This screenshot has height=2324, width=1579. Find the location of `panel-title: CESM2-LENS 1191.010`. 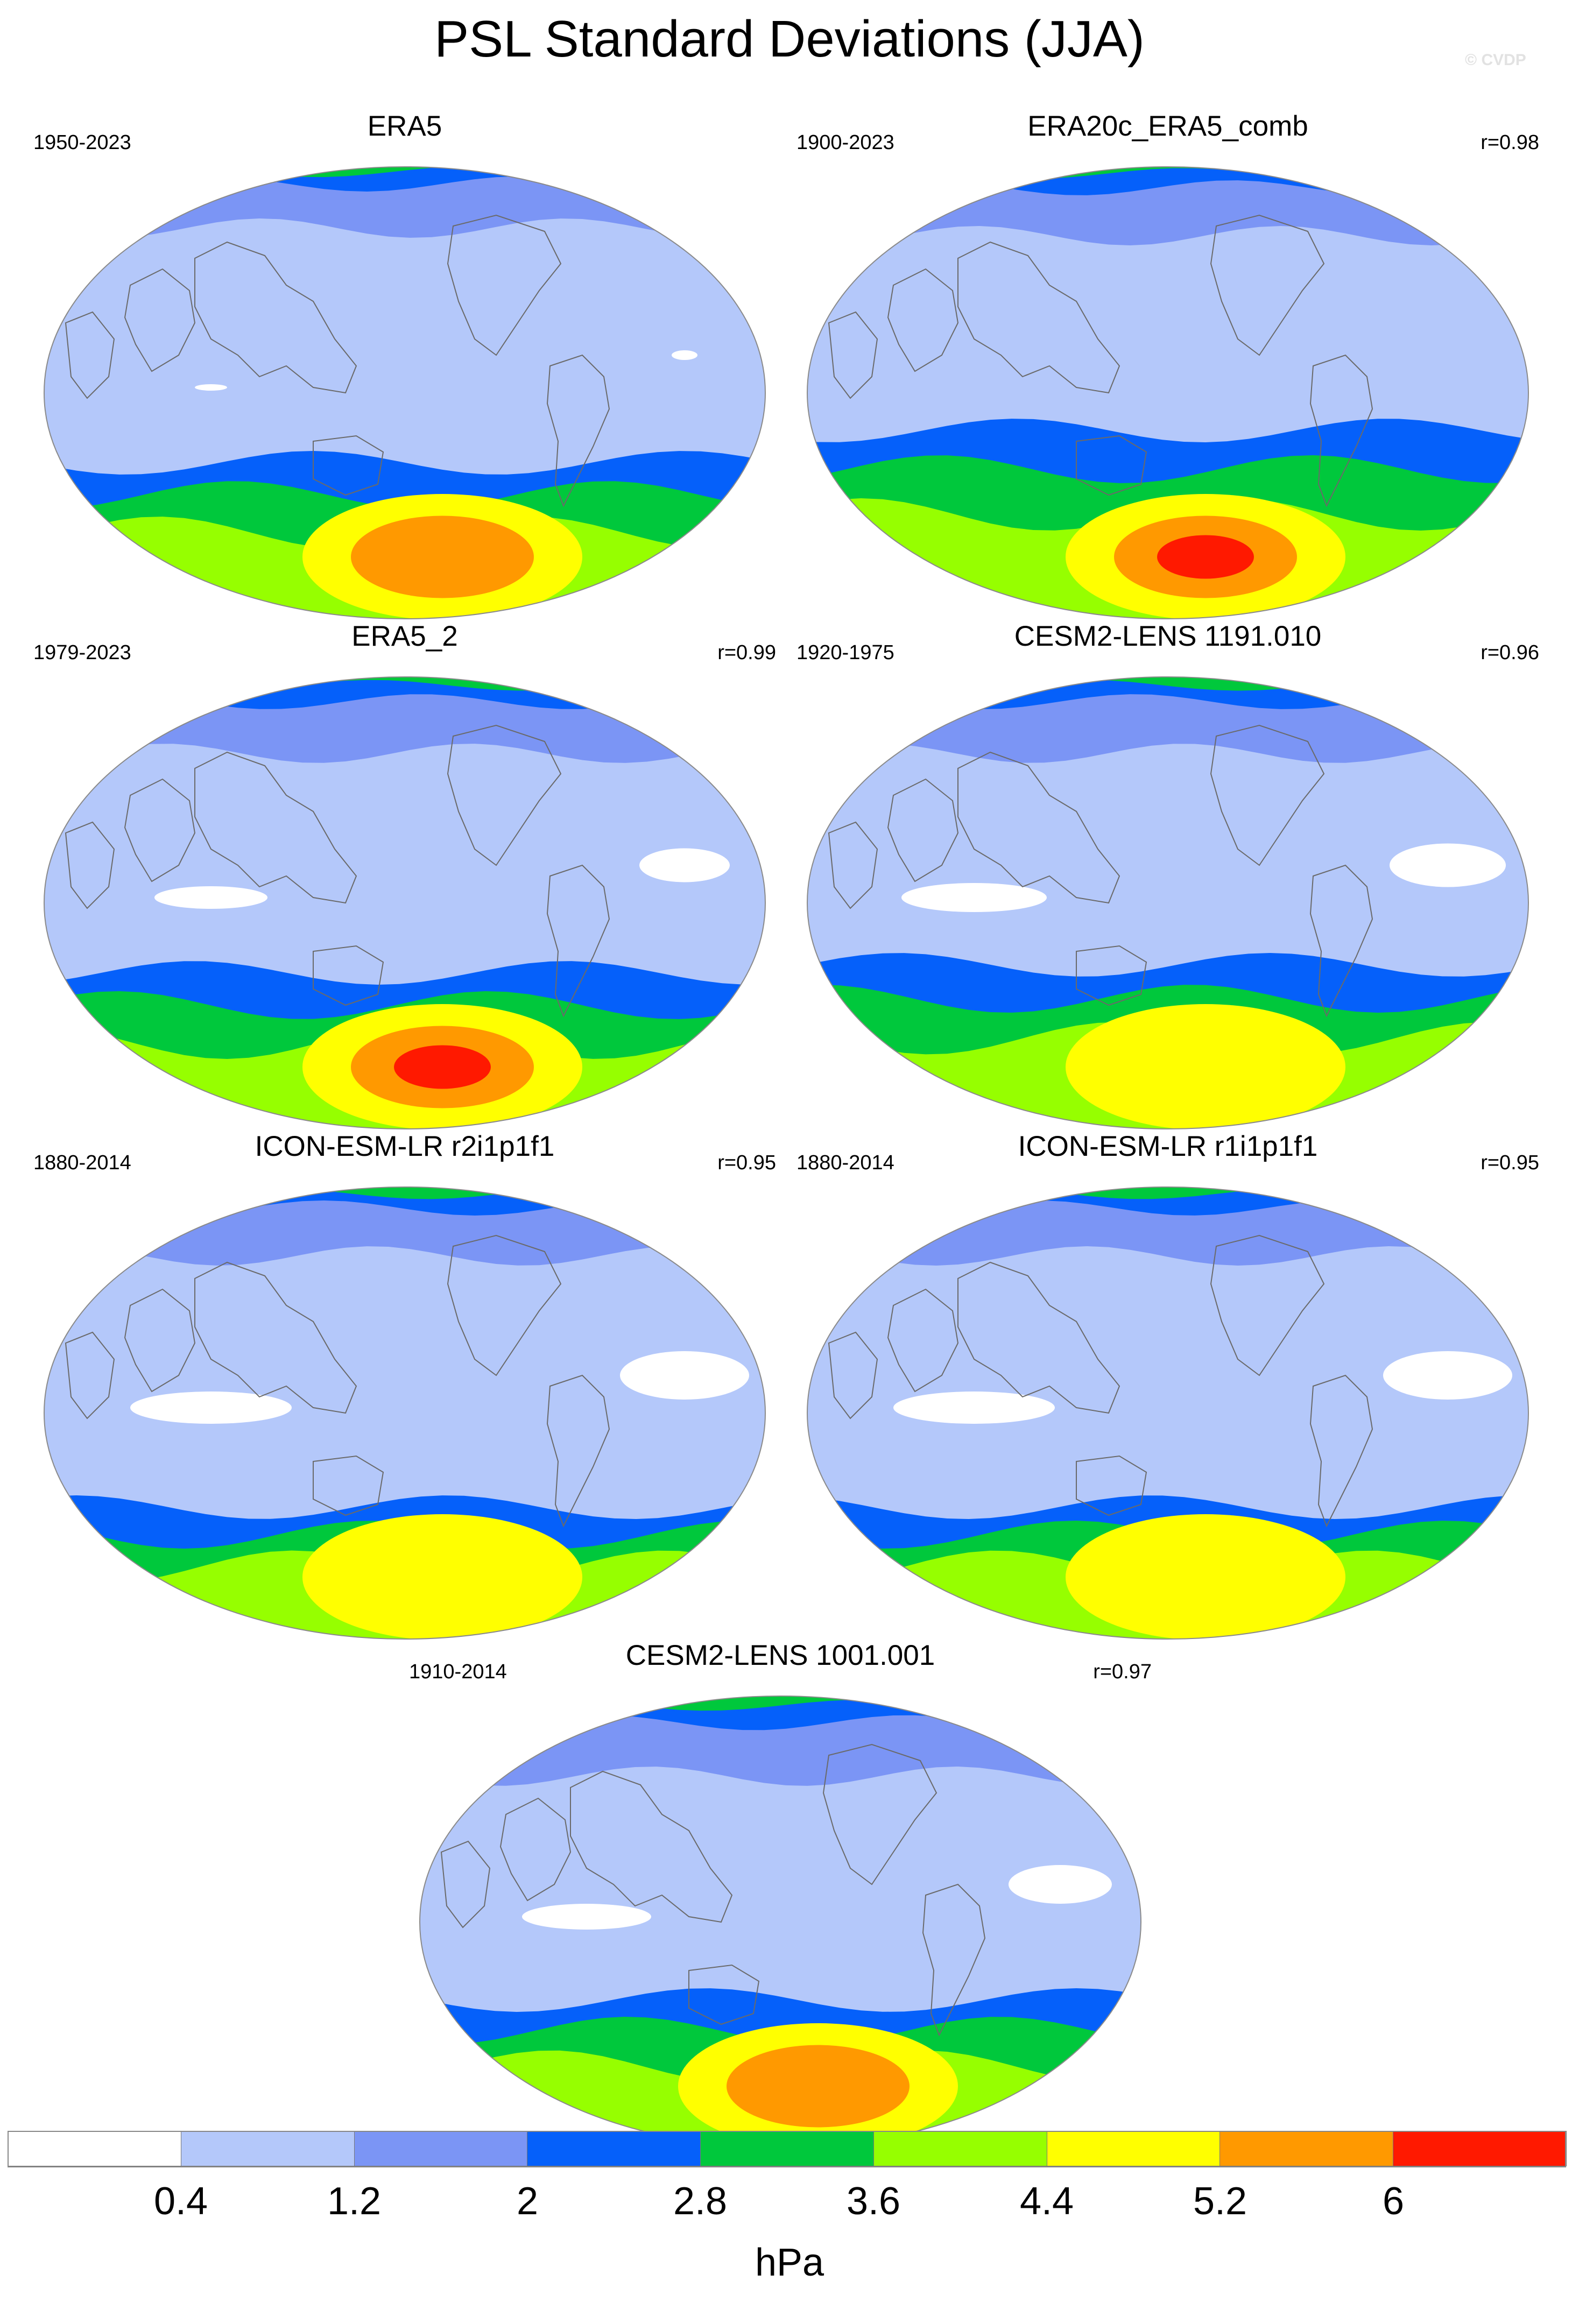

panel-title: CESM2-LENS 1191.010 is located at coordinates (1168, 636).